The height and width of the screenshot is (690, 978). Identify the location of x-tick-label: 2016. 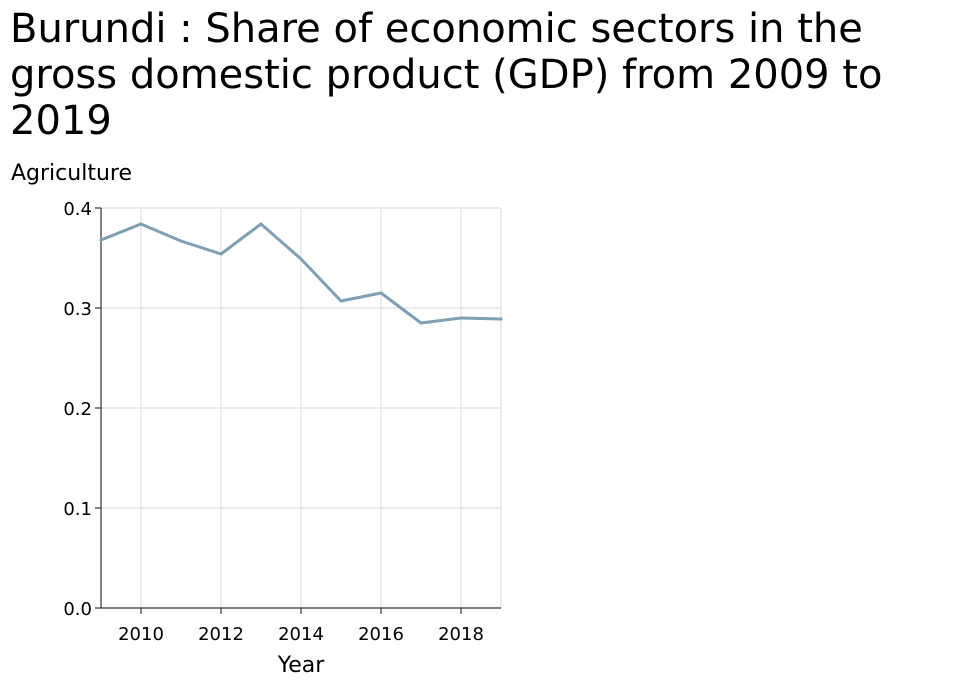
(381, 634).